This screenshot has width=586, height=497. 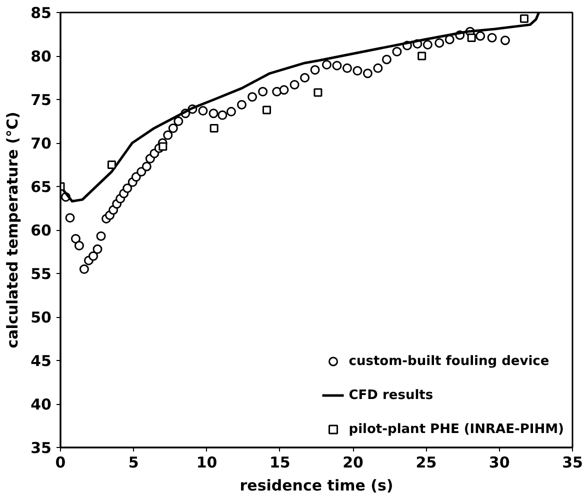 I want to click on x-tick-label: 15, so click(x=279, y=463).